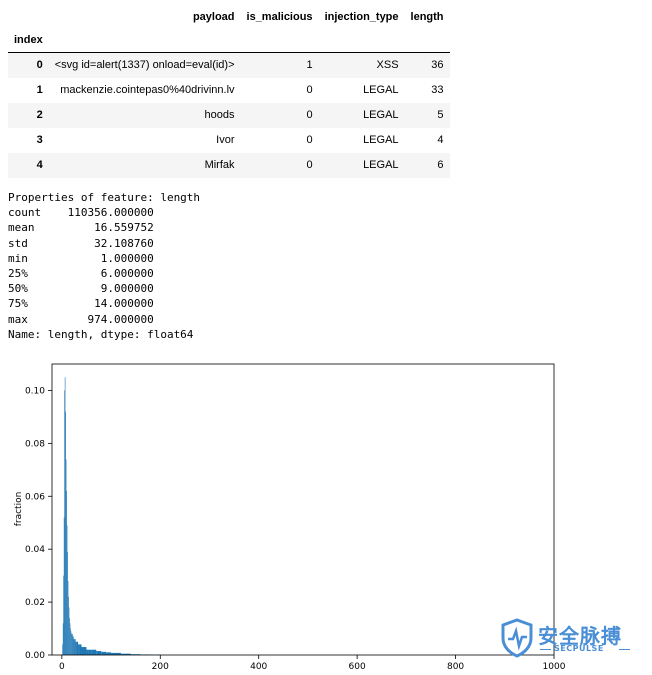  Describe the element at coordinates (39, 90) in the screenshot. I see `row-index: 1` at that location.